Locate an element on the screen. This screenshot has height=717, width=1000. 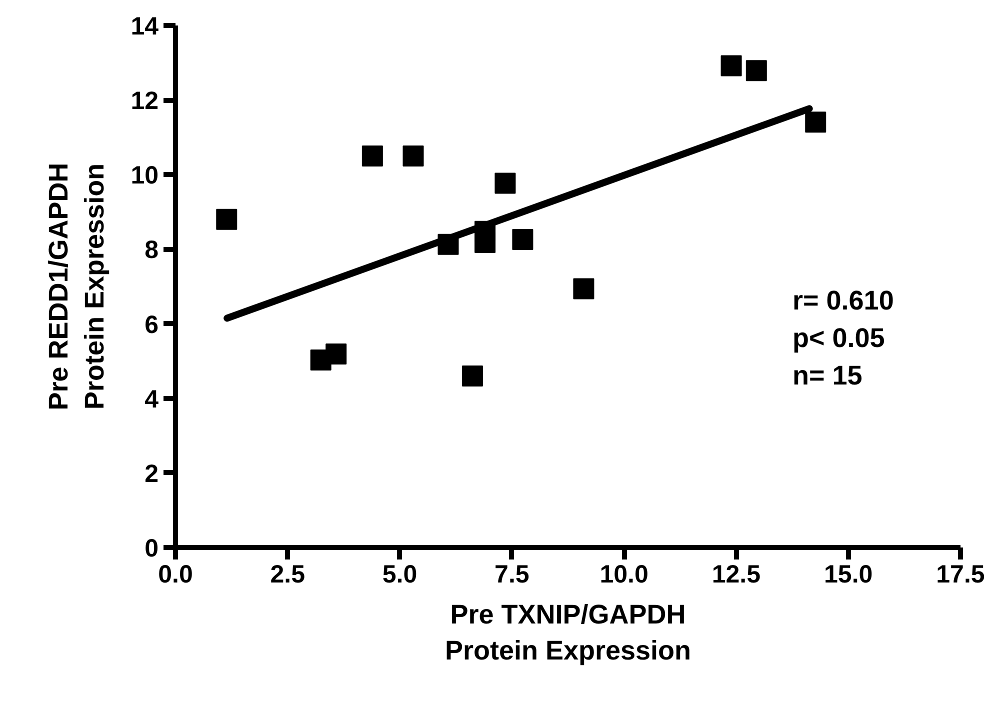
y-tick-label: 12 is located at coordinates (144, 101).